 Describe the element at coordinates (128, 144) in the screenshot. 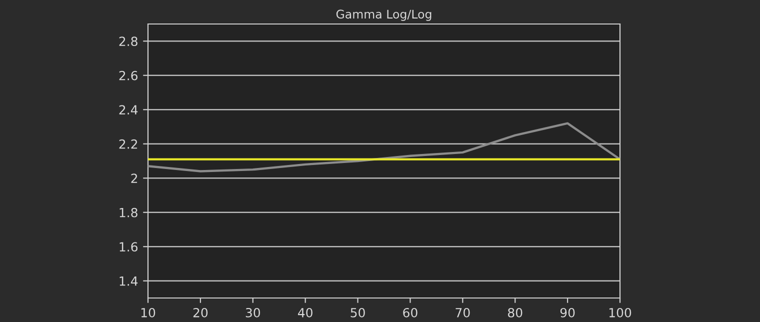

I see `y-tick-label: 2.2` at that location.